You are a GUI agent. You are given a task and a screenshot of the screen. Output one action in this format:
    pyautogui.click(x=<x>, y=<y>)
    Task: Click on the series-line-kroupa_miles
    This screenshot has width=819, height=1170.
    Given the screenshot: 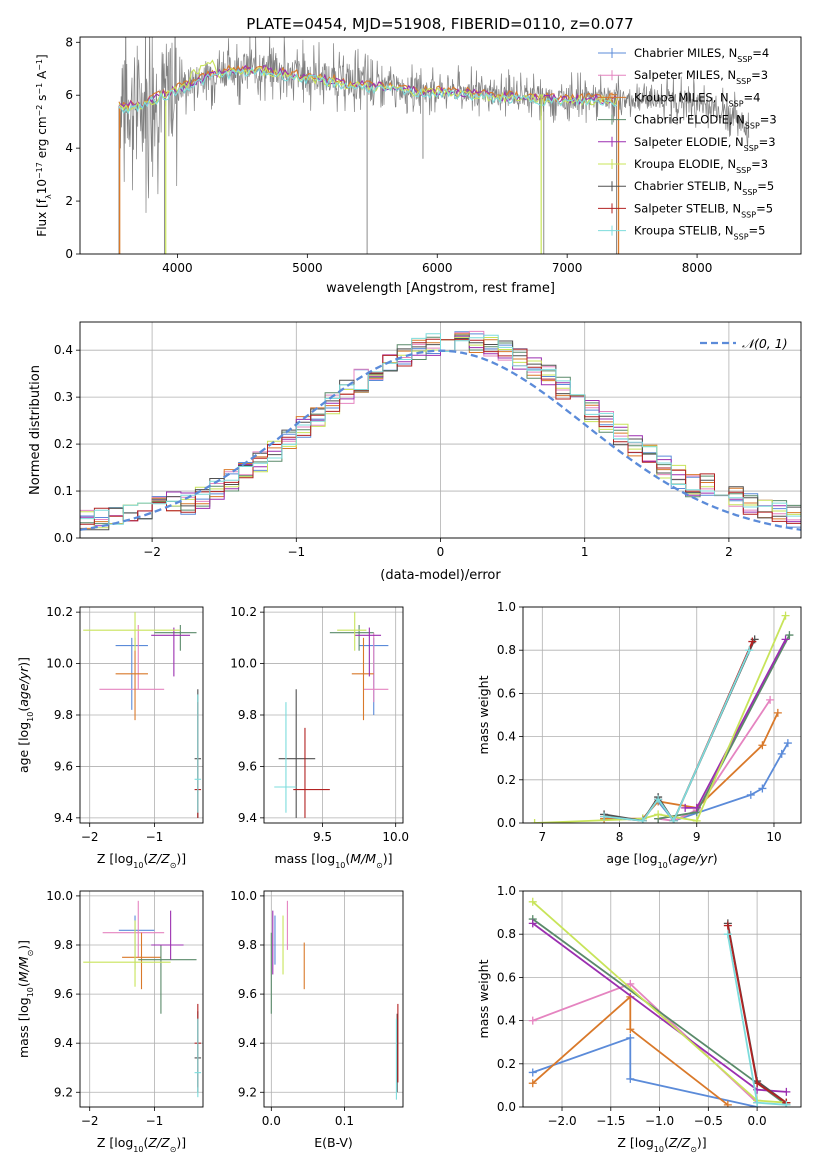 What is the action you would take?
    pyautogui.click(x=630, y=1050)
    